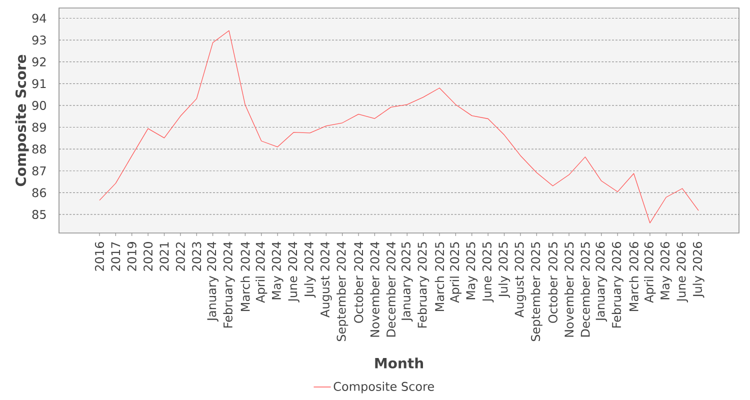 Image resolution: width=750 pixels, height=400 pixels. What do you see at coordinates (633, 276) in the screenshot?
I see `x-tick-label: March 2026` at bounding box center [633, 276].